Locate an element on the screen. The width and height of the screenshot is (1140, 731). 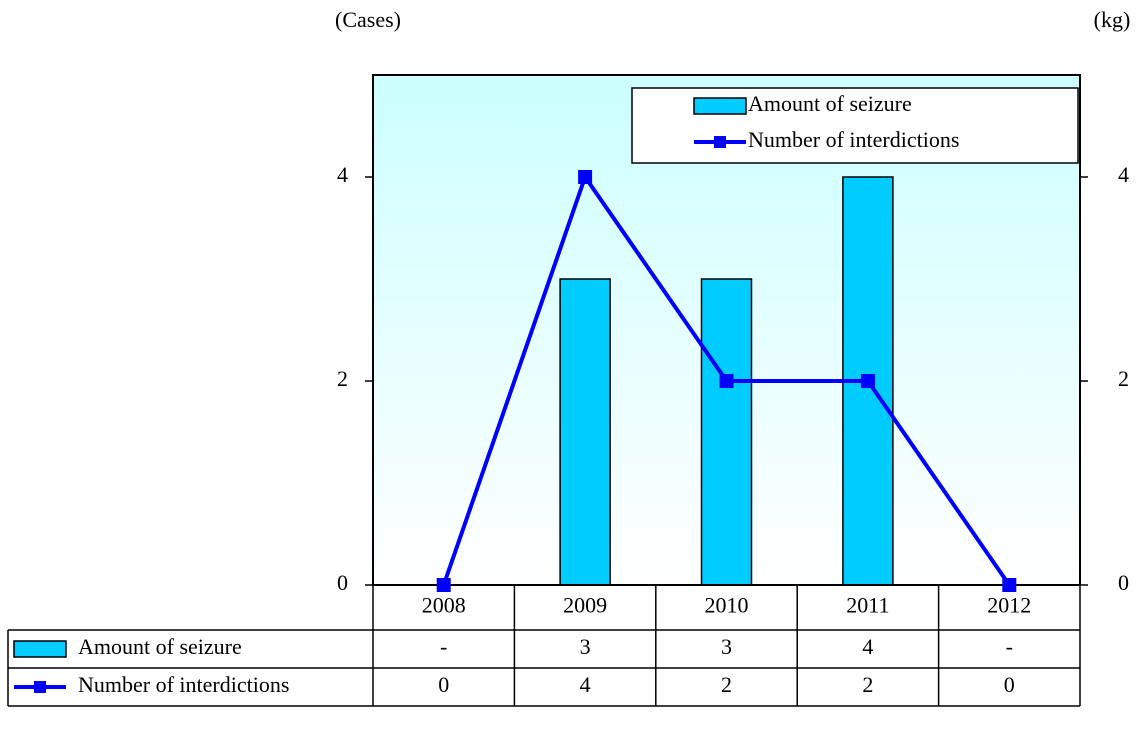
table-row-label: Number of interdictions is located at coordinates (183, 684).